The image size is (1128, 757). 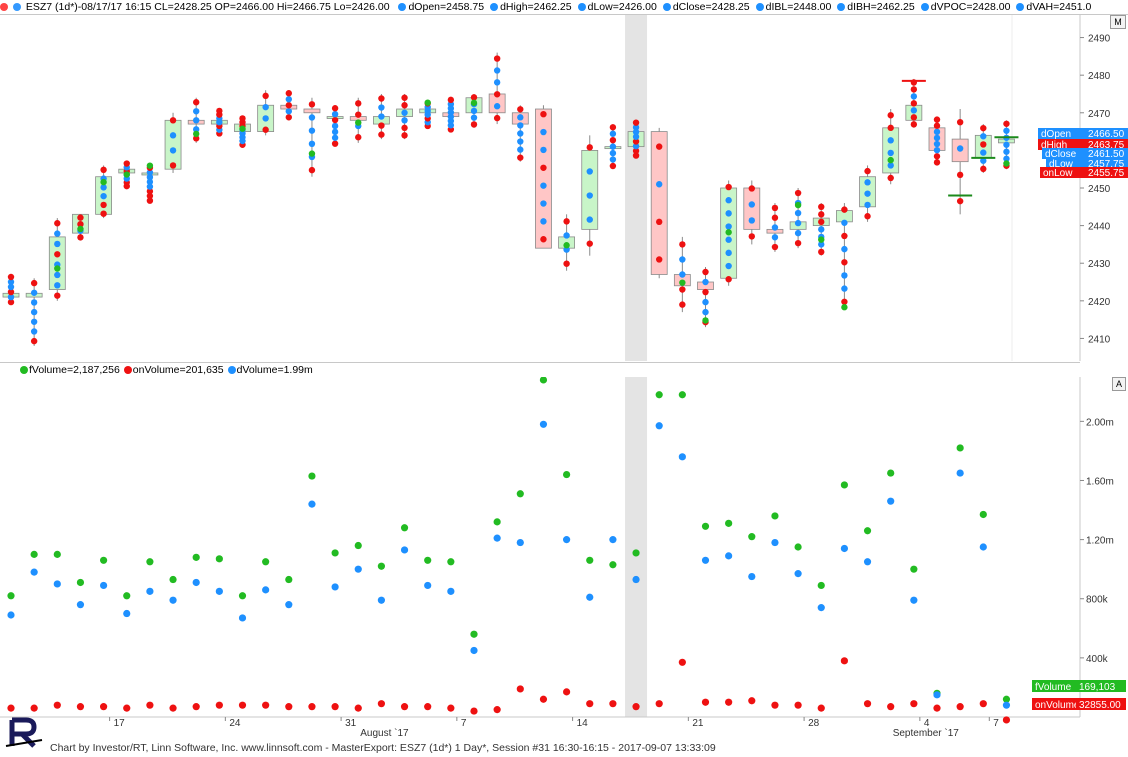 What do you see at coordinates (926, 733) in the screenshot?
I see `month-label: September `17` at bounding box center [926, 733].